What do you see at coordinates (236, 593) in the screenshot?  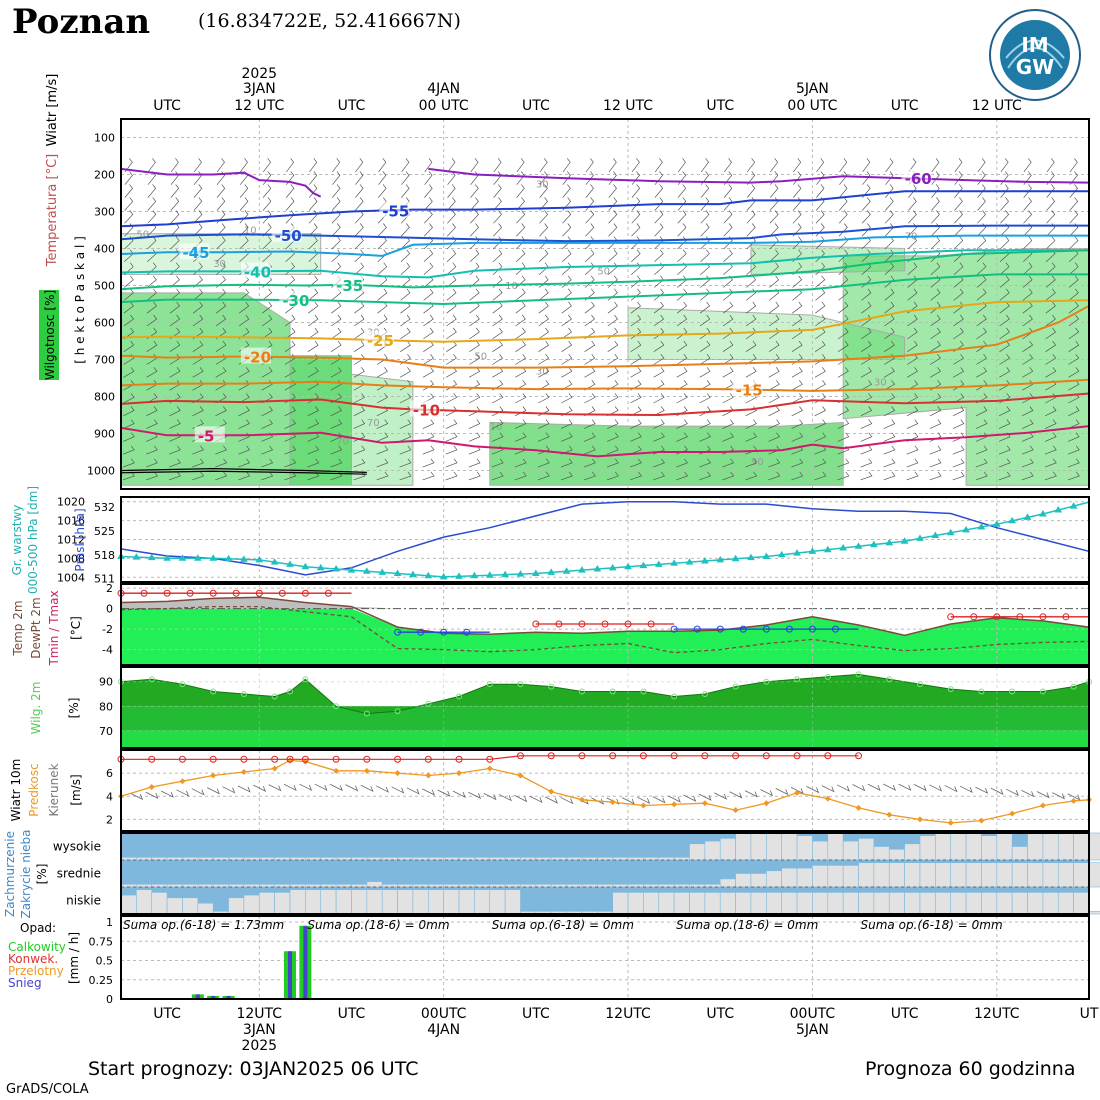 I see `tmax-marker` at bounding box center [236, 593].